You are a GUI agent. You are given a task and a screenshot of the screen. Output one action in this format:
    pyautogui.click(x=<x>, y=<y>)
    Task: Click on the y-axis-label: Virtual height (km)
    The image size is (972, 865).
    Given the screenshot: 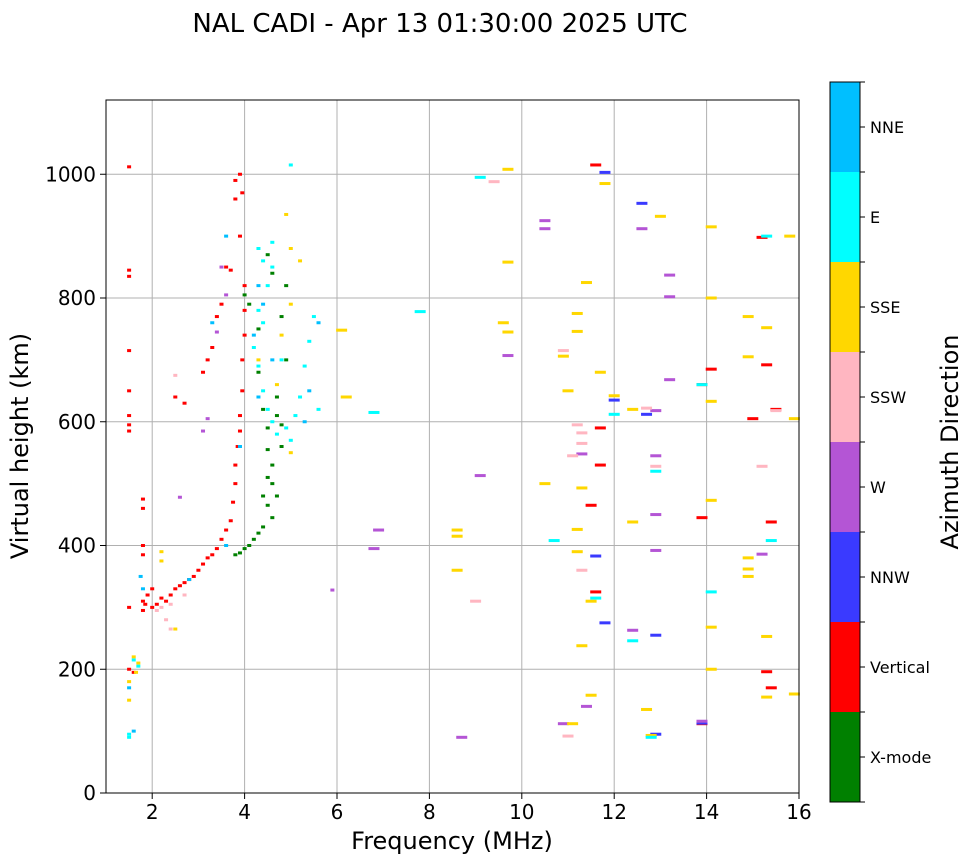 What is the action you would take?
    pyautogui.click(x=20, y=446)
    